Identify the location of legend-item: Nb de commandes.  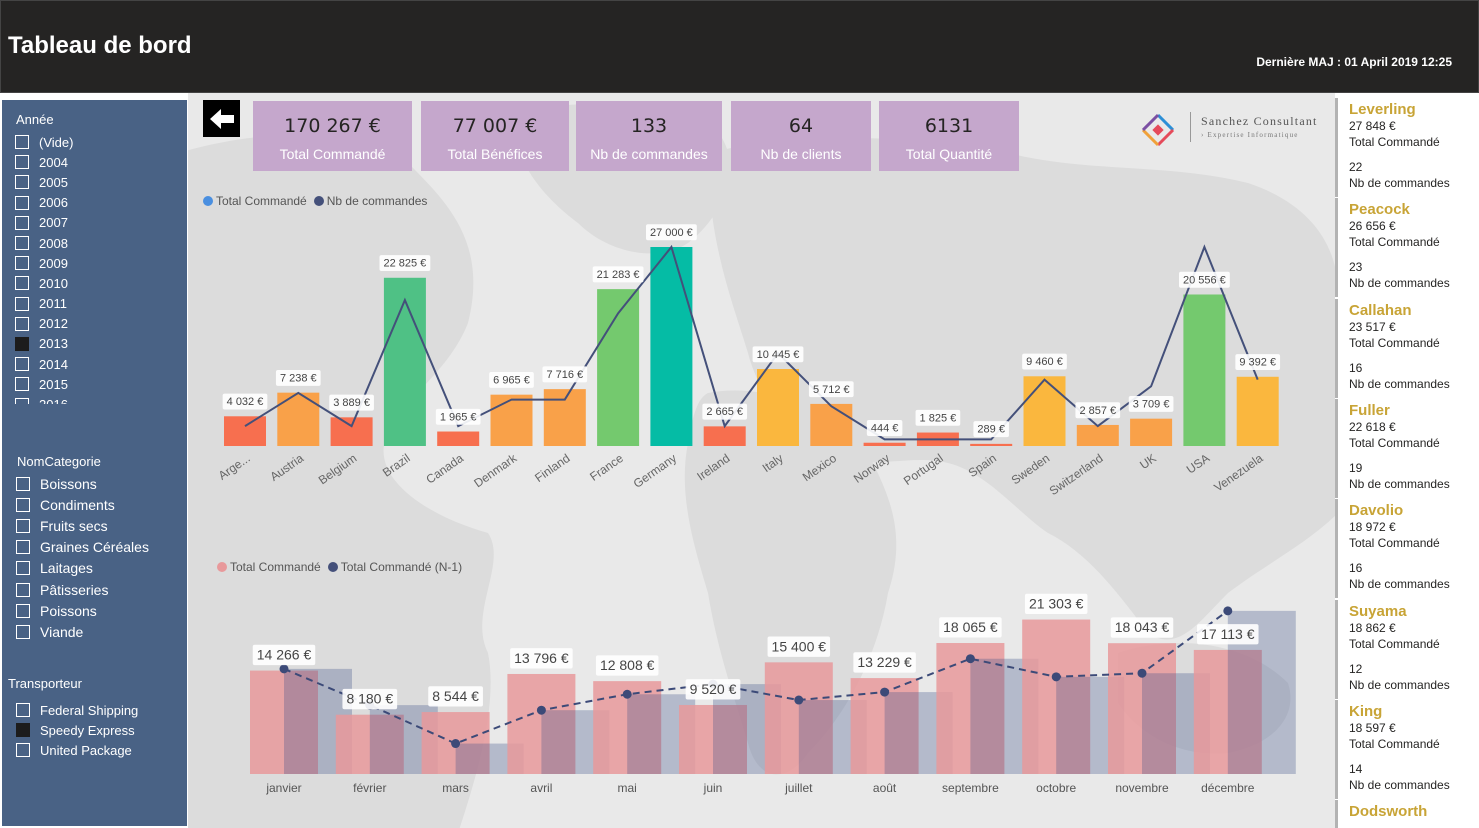
(370, 201).